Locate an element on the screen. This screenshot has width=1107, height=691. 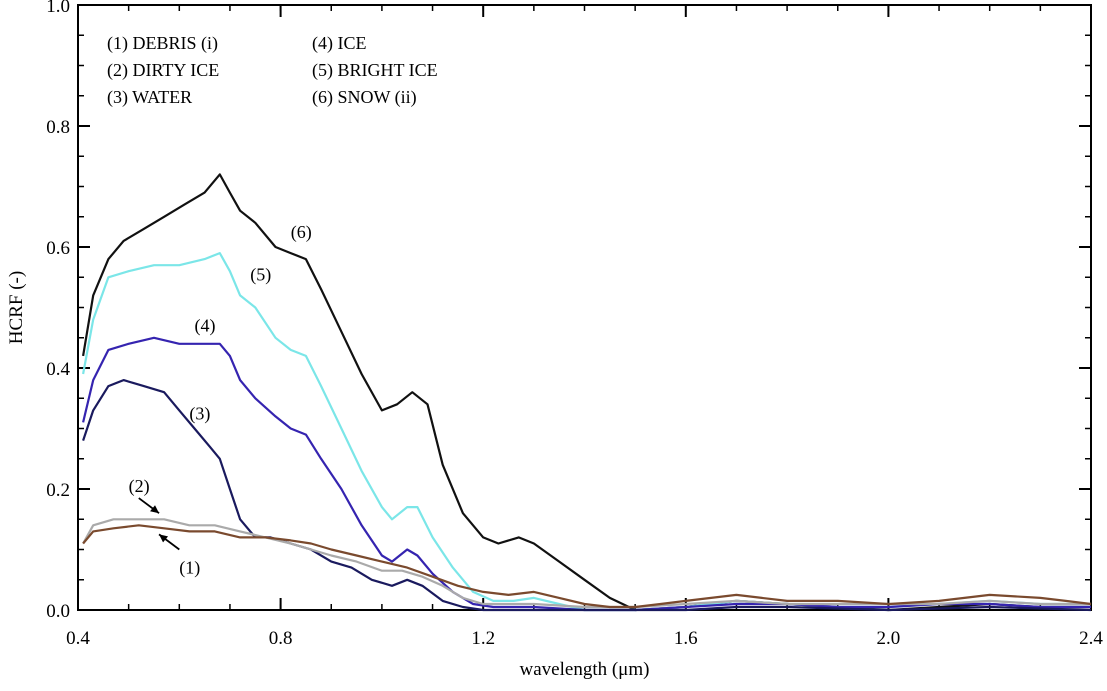
legend-entry: (4) ICE is located at coordinates (339, 43).